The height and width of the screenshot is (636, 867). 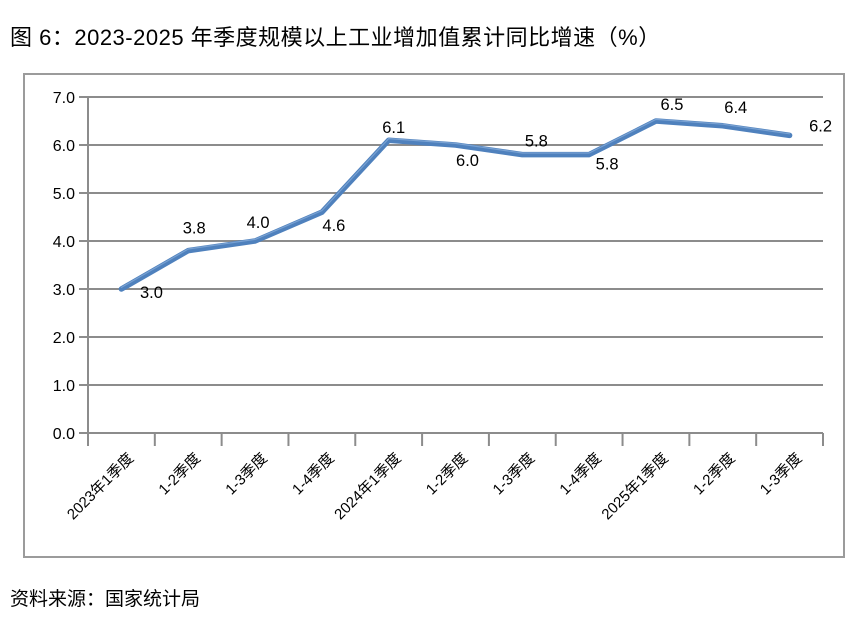 What do you see at coordinates (151, 293) in the screenshot?
I see `data-point-label: 3.0` at bounding box center [151, 293].